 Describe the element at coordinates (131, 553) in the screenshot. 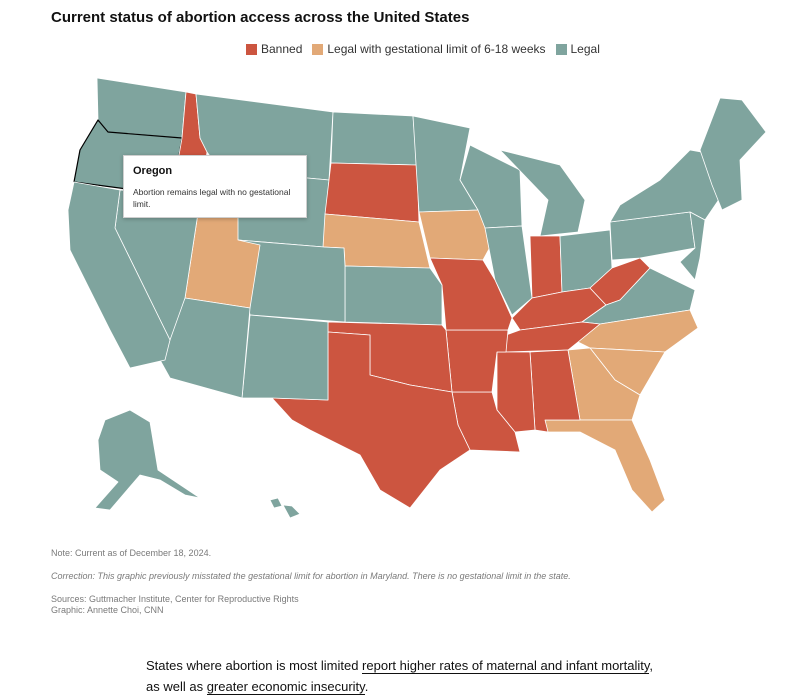

I see `note-current: Note: Current as of December 18, 2024.` at that location.